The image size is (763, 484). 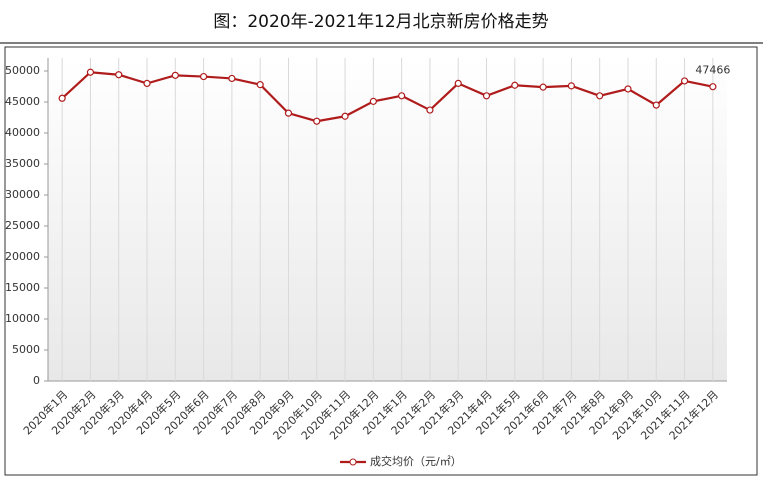 What do you see at coordinates (712, 70) in the screenshot?
I see `data-label: 47466` at bounding box center [712, 70].